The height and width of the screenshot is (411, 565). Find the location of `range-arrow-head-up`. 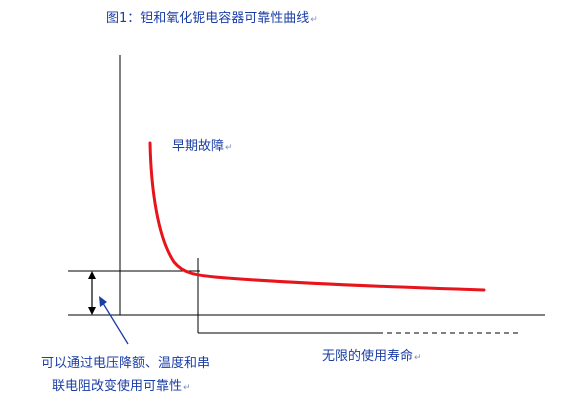

range-arrow-head-up is located at coordinates (92, 275).